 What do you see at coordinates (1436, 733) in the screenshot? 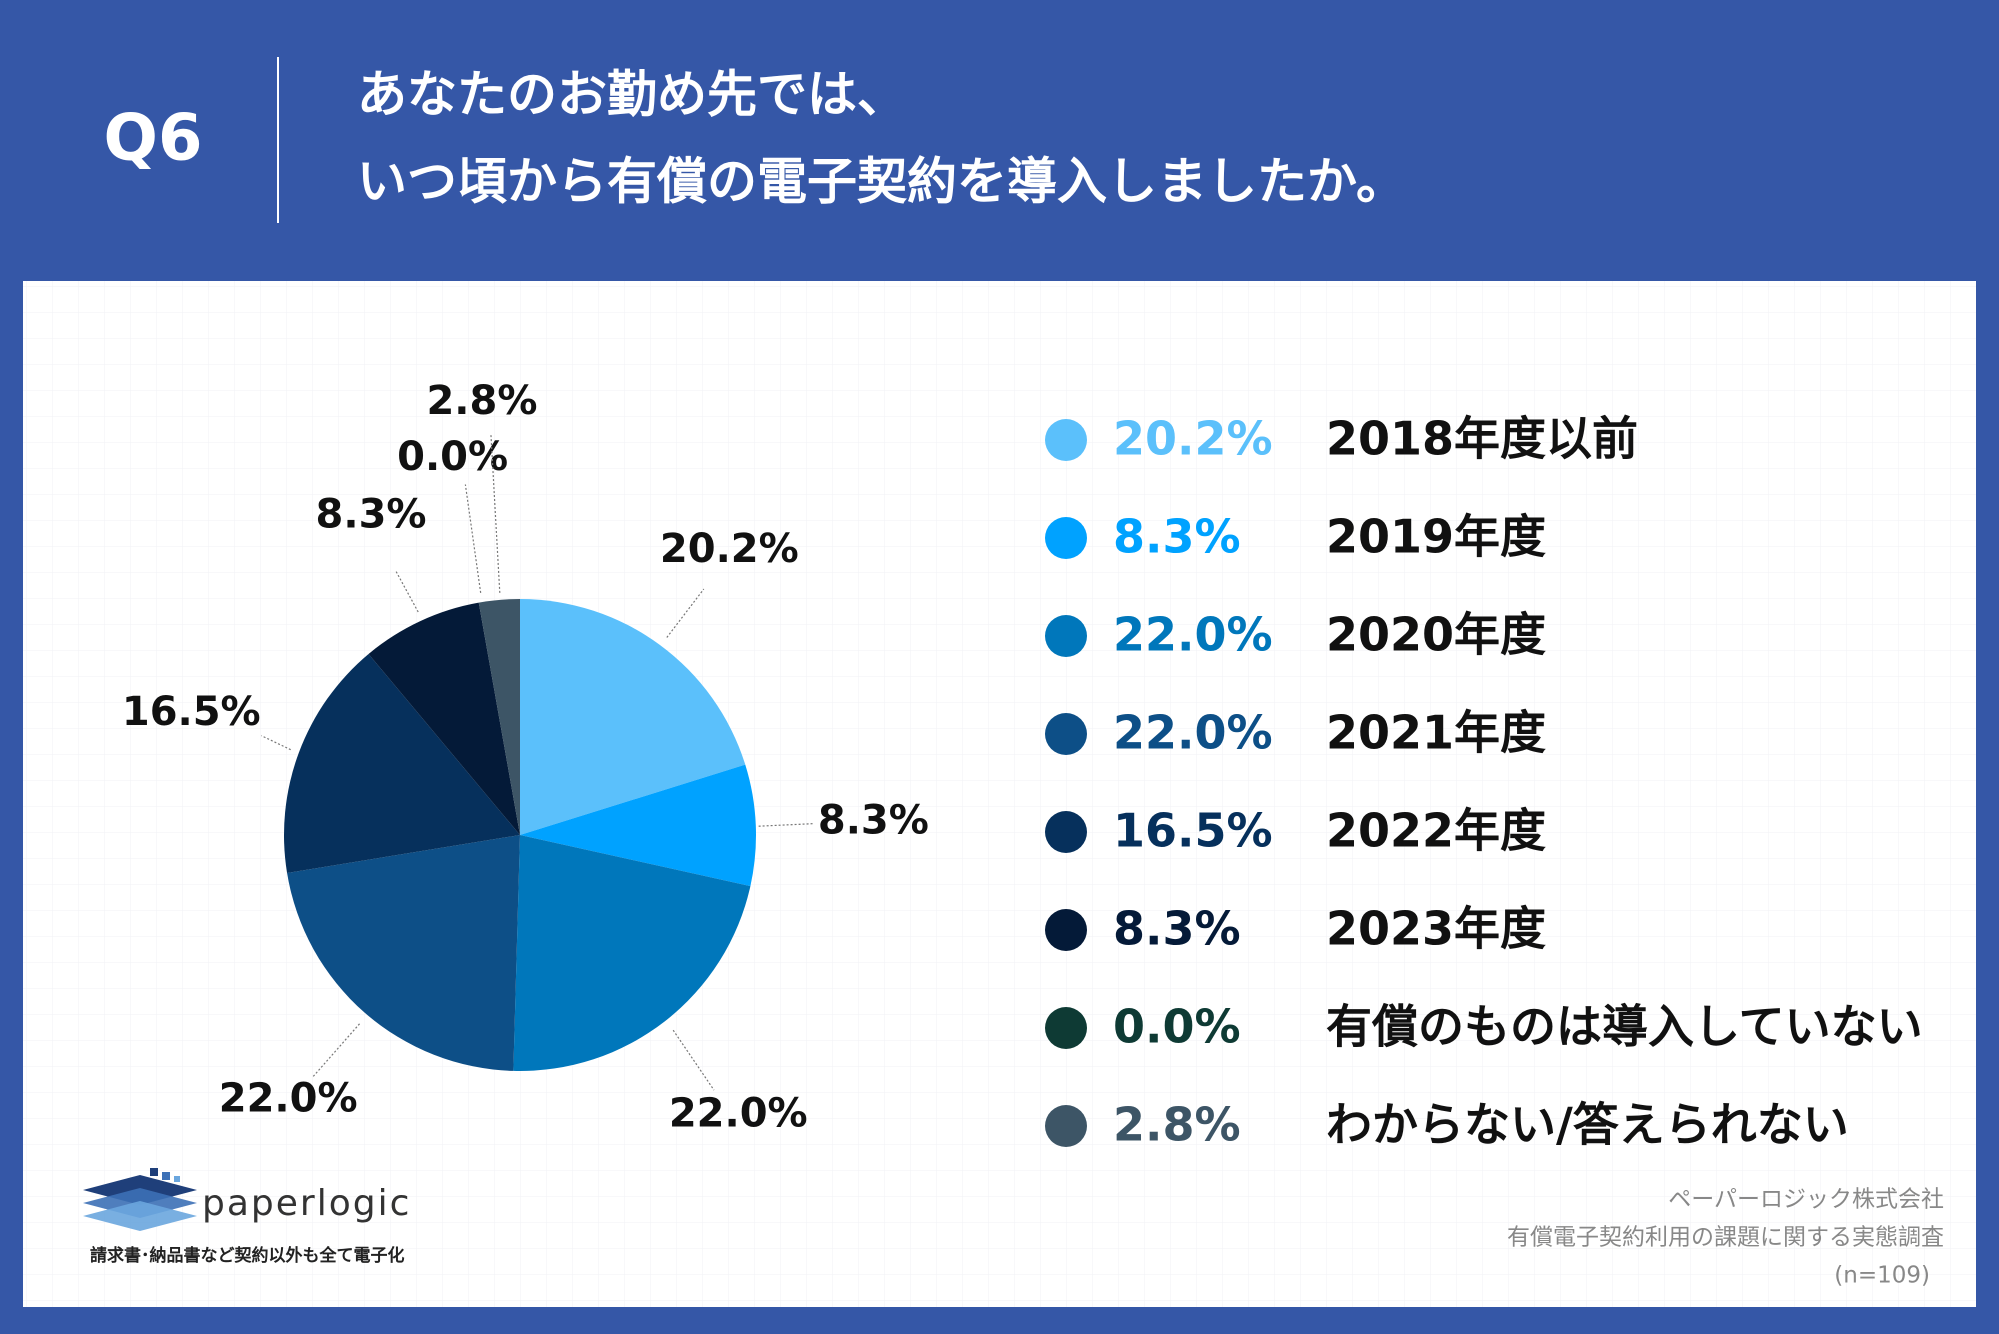
I see `legend-label: 2021年度` at bounding box center [1436, 733].